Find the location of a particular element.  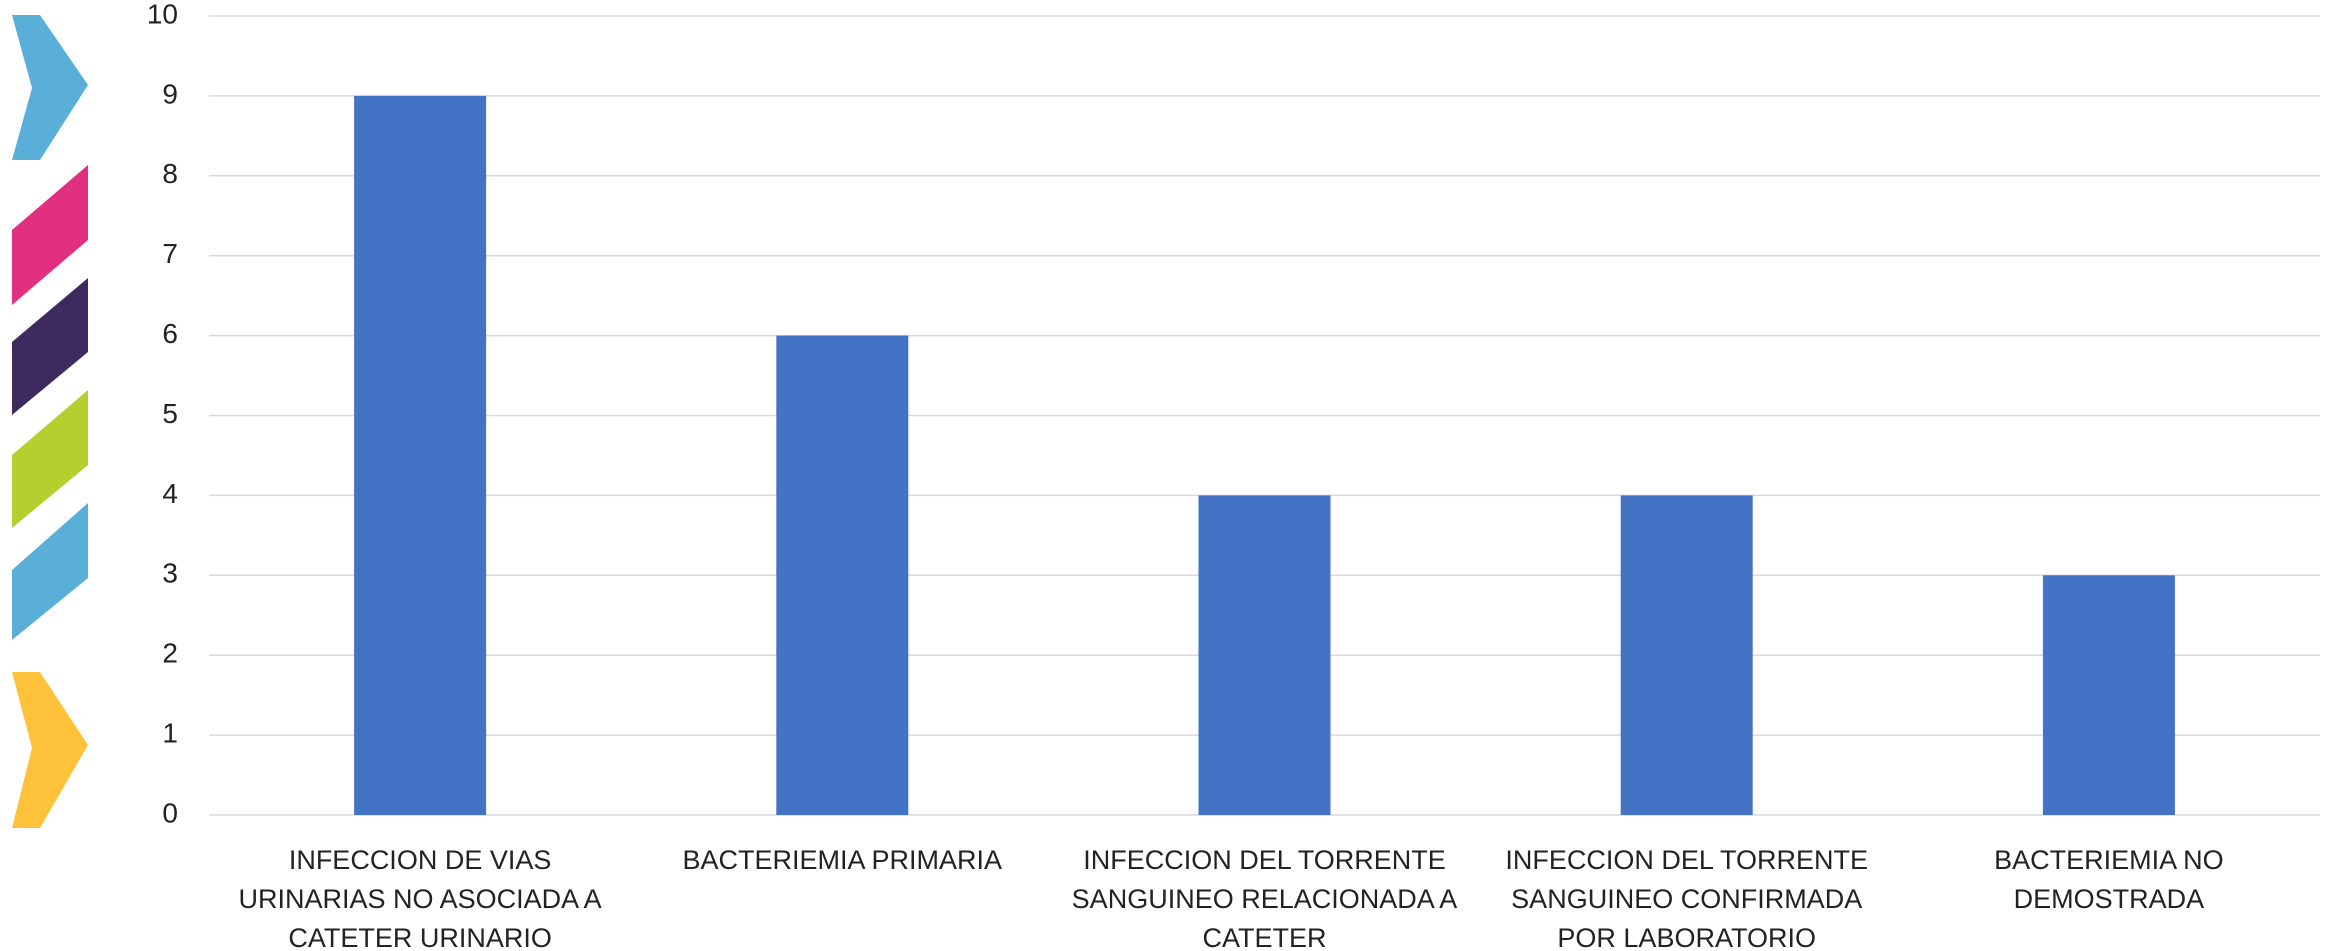

y-tick-label: 0 is located at coordinates (170, 812).